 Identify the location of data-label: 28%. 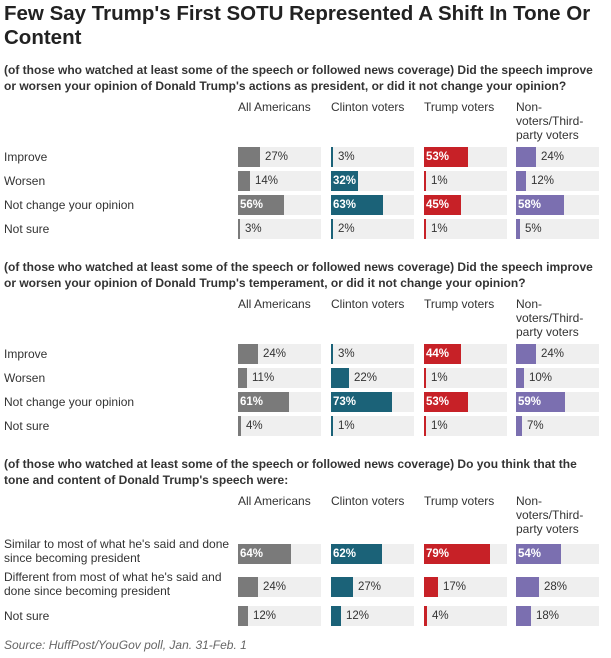
(556, 587).